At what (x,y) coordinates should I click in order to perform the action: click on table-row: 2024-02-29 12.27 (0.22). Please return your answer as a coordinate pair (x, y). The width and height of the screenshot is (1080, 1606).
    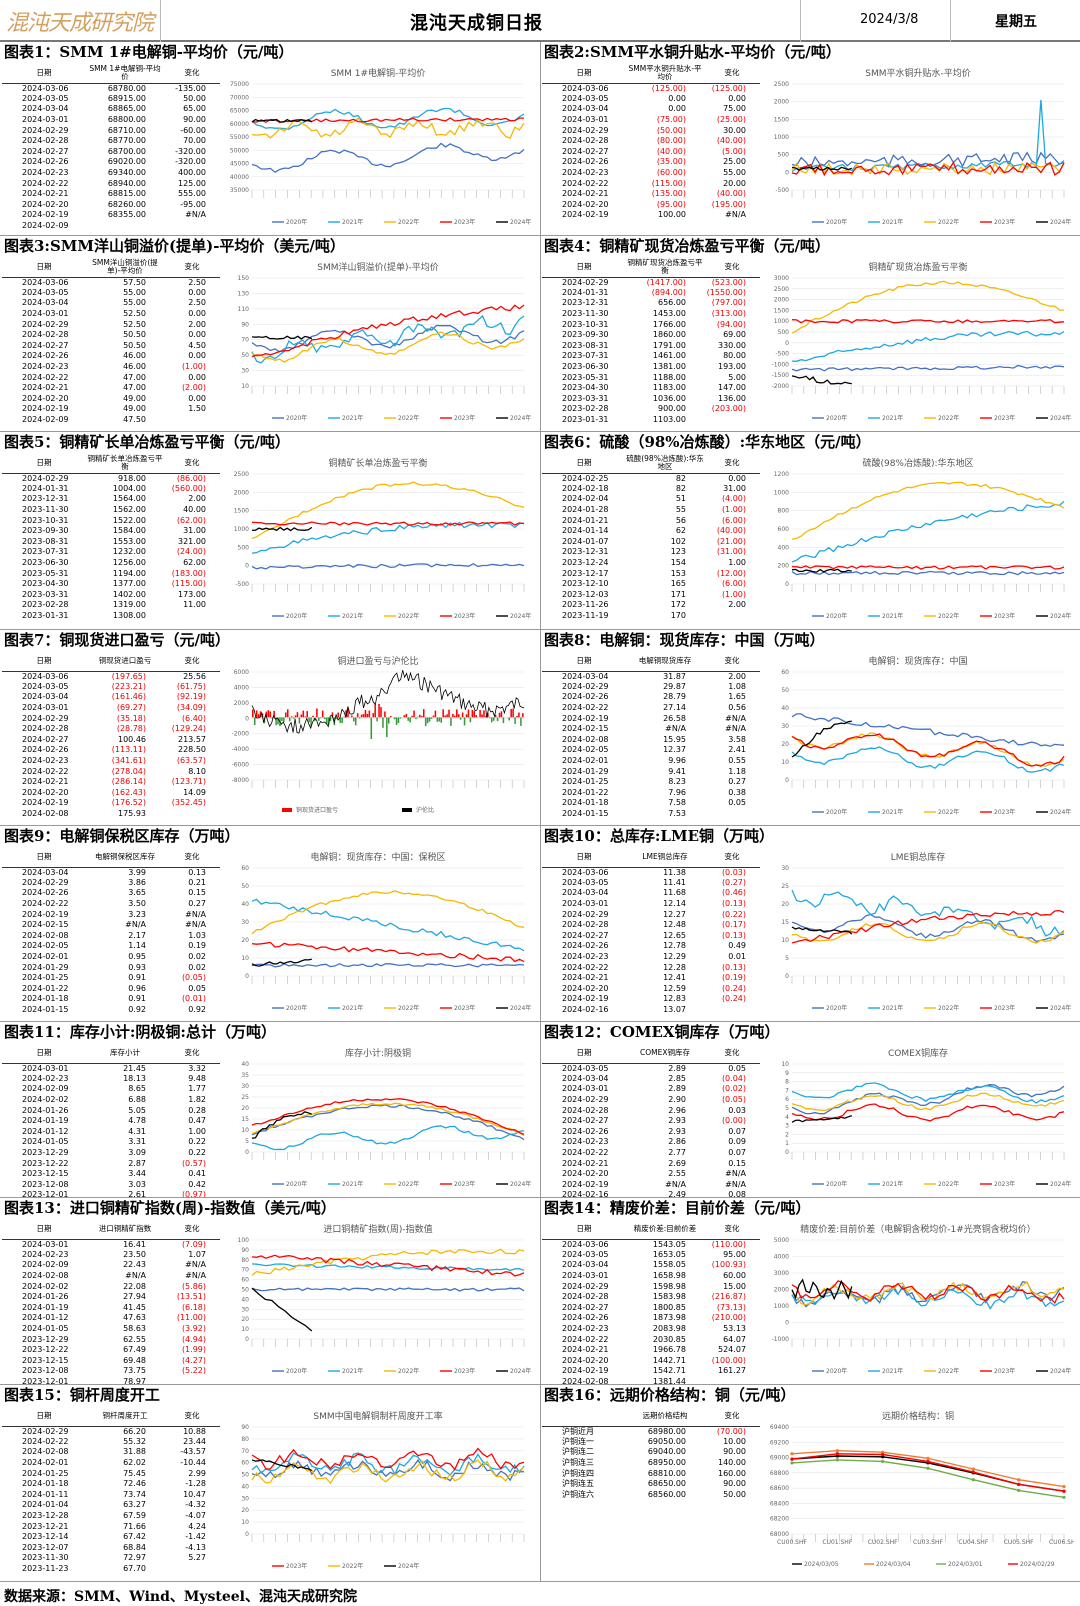
    Looking at the image, I should click on (651, 914).